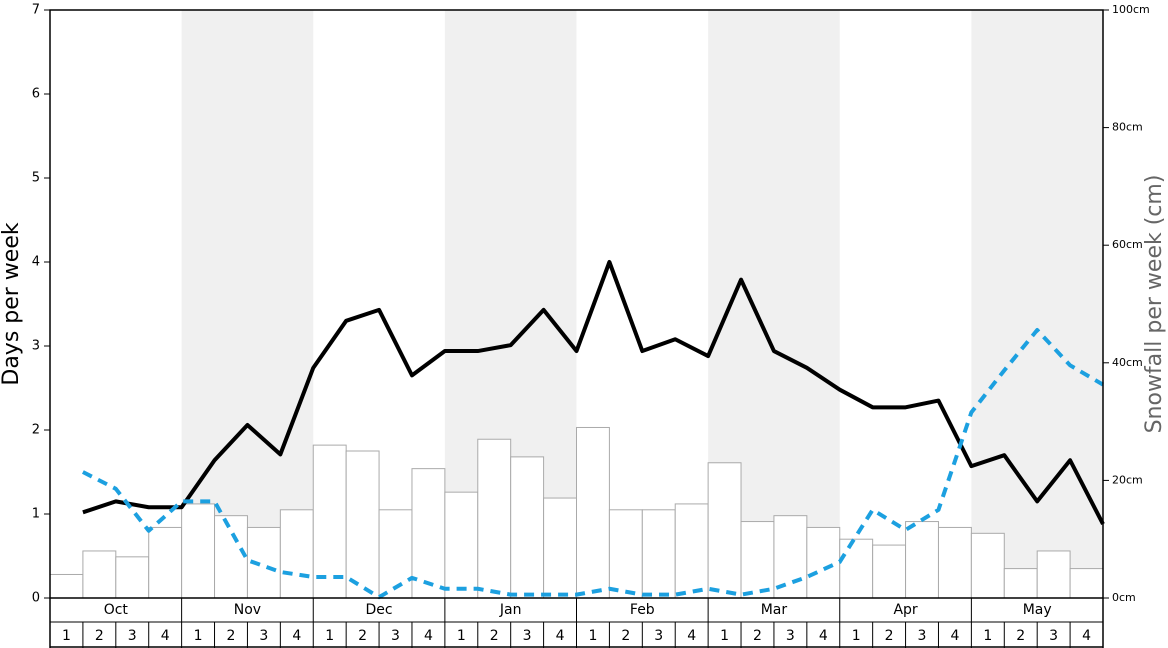  Describe the element at coordinates (36, 598) in the screenshot. I see `y-tick-label: 0` at that location.